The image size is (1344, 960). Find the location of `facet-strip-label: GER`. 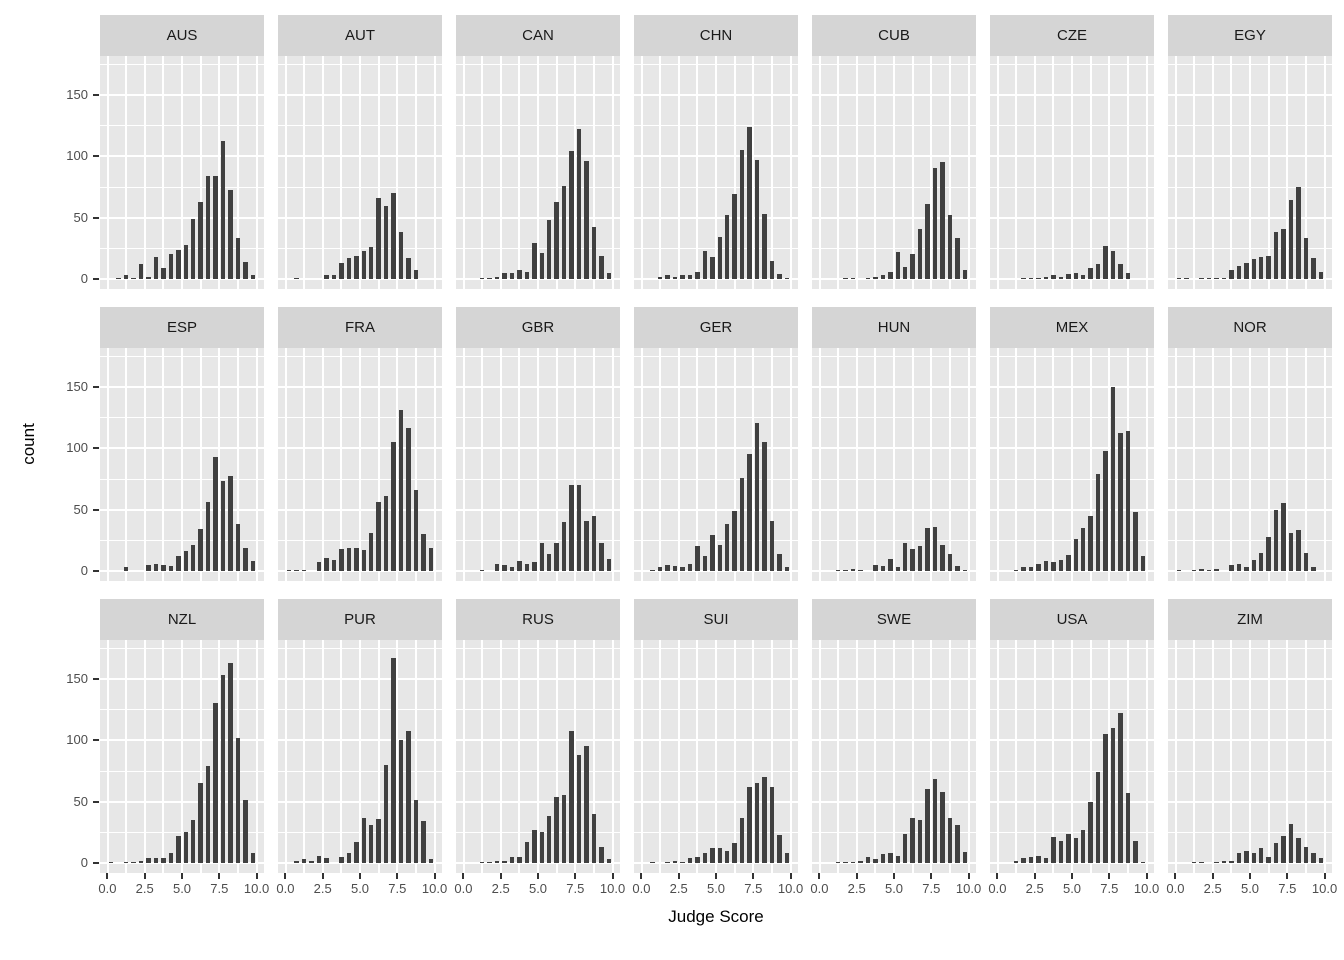

facet-strip-label: GER is located at coordinates (716, 327).